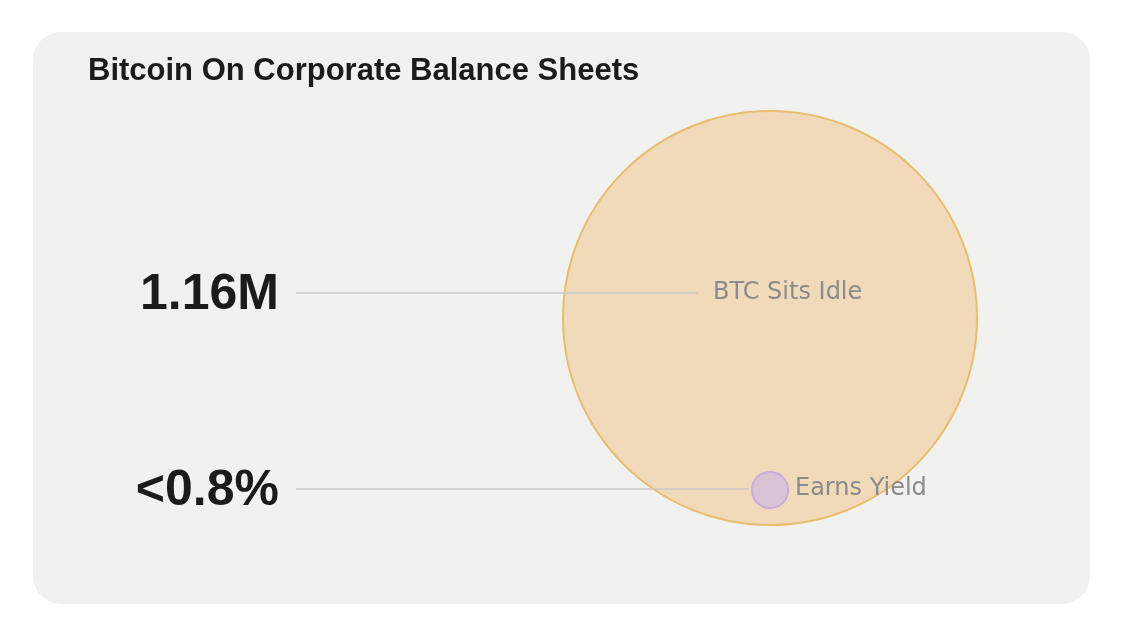 Image resolution: width=1123 pixels, height=638 pixels. I want to click on data-label: <0.8%, so click(207, 487).